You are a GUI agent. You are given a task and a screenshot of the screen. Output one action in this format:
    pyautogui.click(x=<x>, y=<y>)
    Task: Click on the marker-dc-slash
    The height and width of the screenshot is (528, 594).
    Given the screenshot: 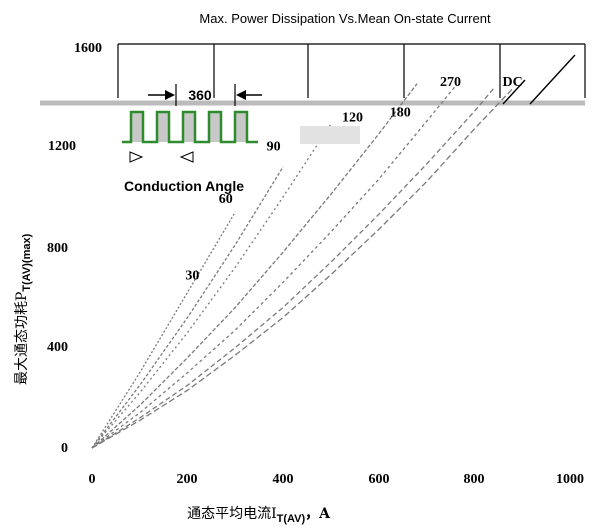 What is the action you would take?
    pyautogui.click(x=552, y=79)
    